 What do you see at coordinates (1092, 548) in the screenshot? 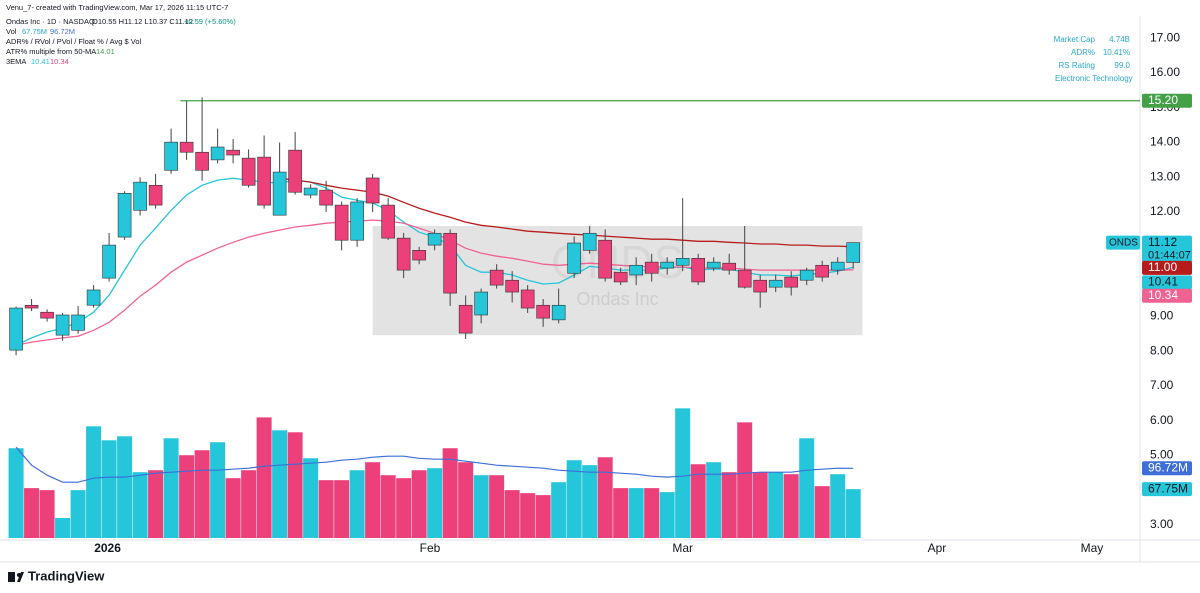
I see `x-tick-label: May` at bounding box center [1092, 548].